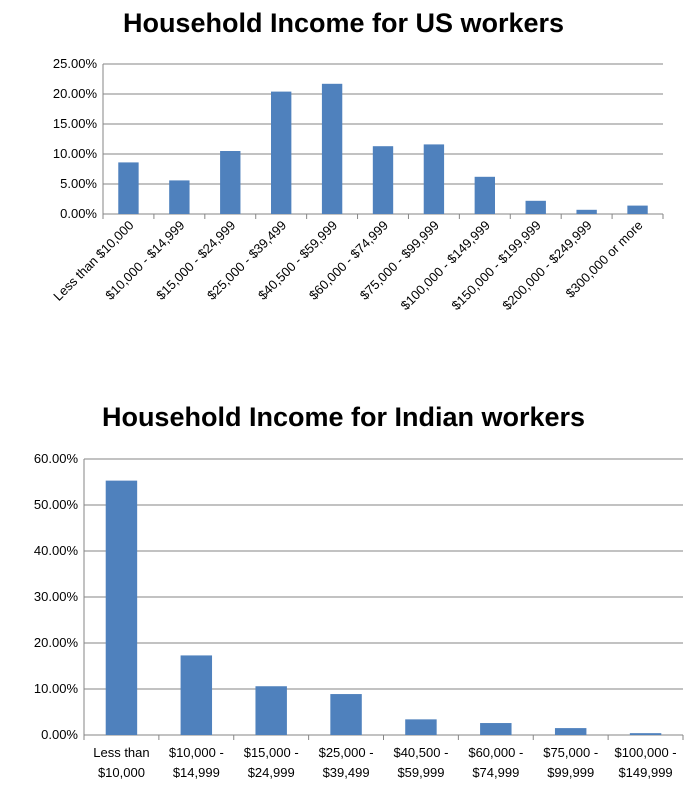 This screenshot has height=797, width=687. Describe the element at coordinates (570, 752) in the screenshot. I see `x-category-label: $75,000 -` at that location.